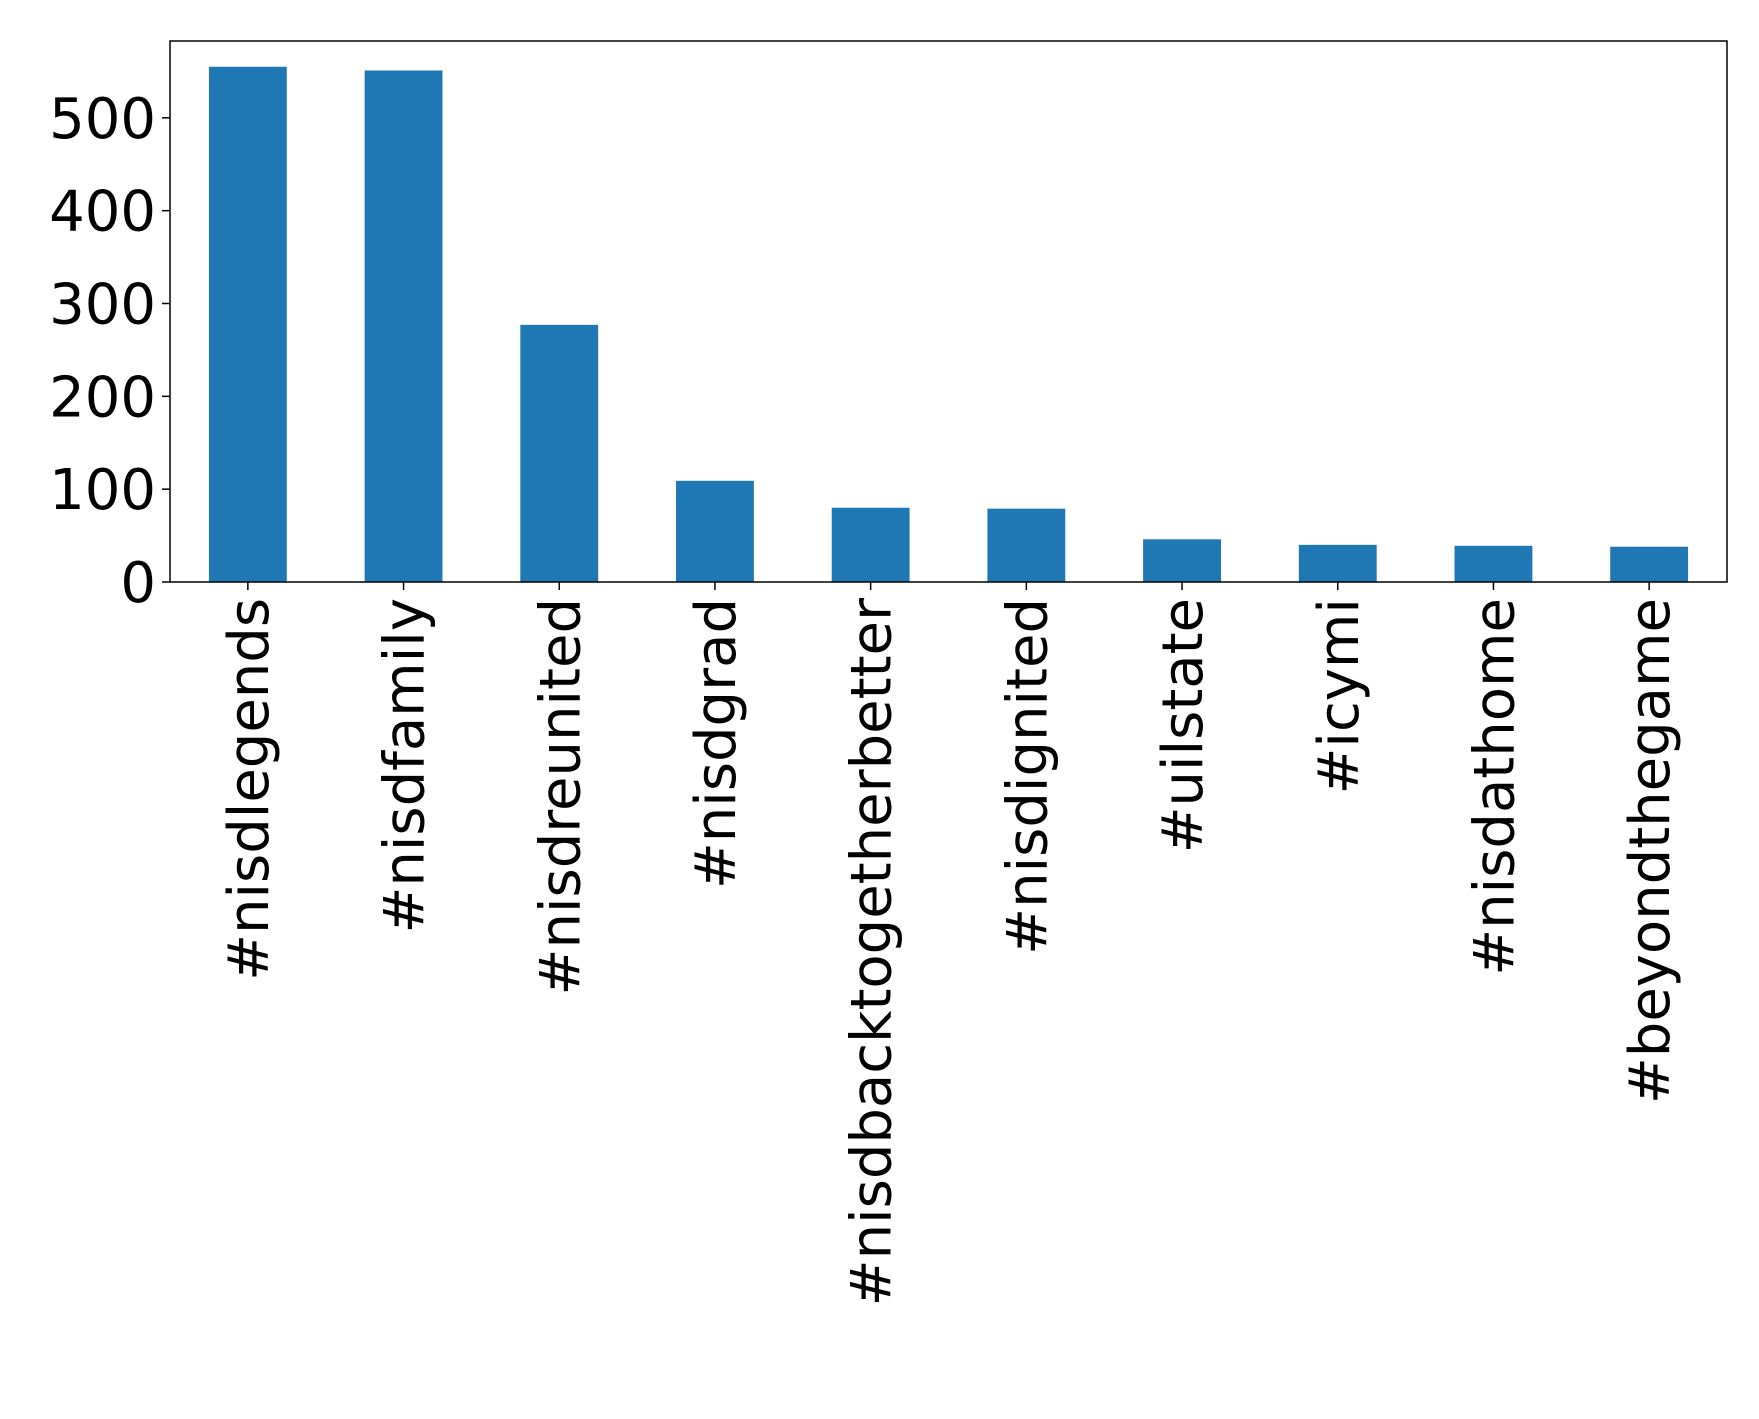  Describe the element at coordinates (102, 397) in the screenshot. I see `y-tick-label: 200` at that location.